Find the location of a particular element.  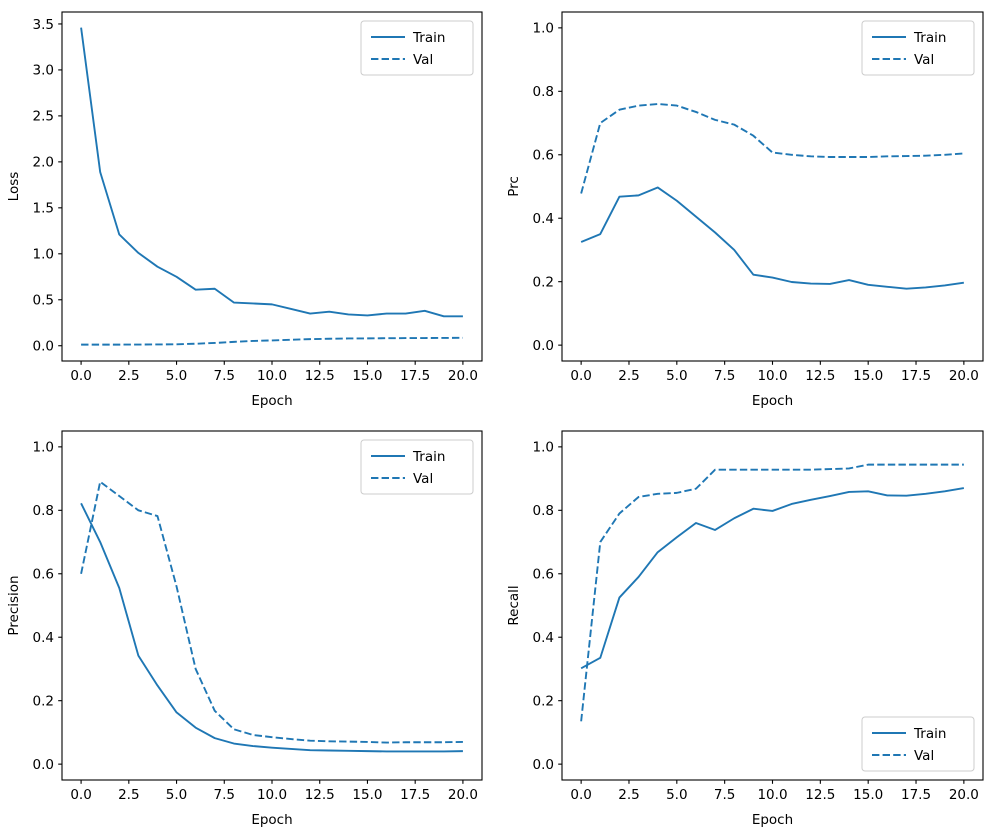

y-tick-label: 2.5 is located at coordinates (43, 117).